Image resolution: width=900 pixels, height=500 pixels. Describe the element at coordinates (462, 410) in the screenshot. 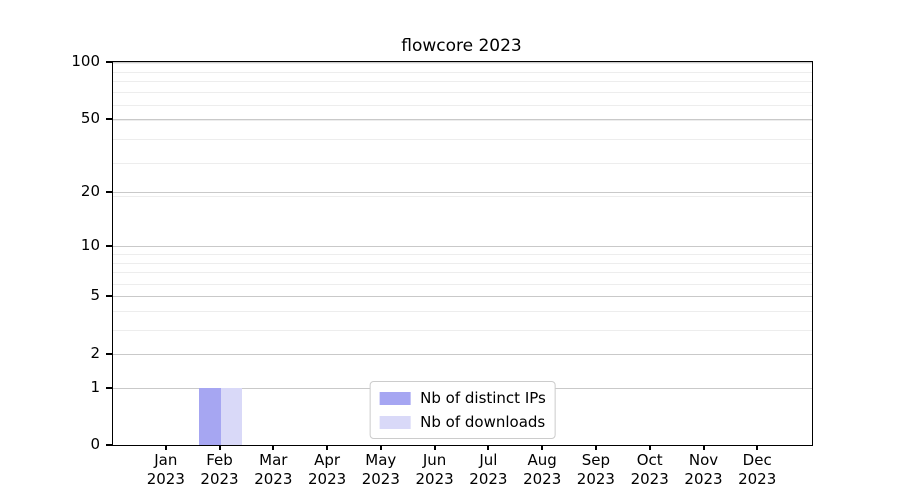

I see `legend: Nb of distinct IPs Nb of downloads` at that location.